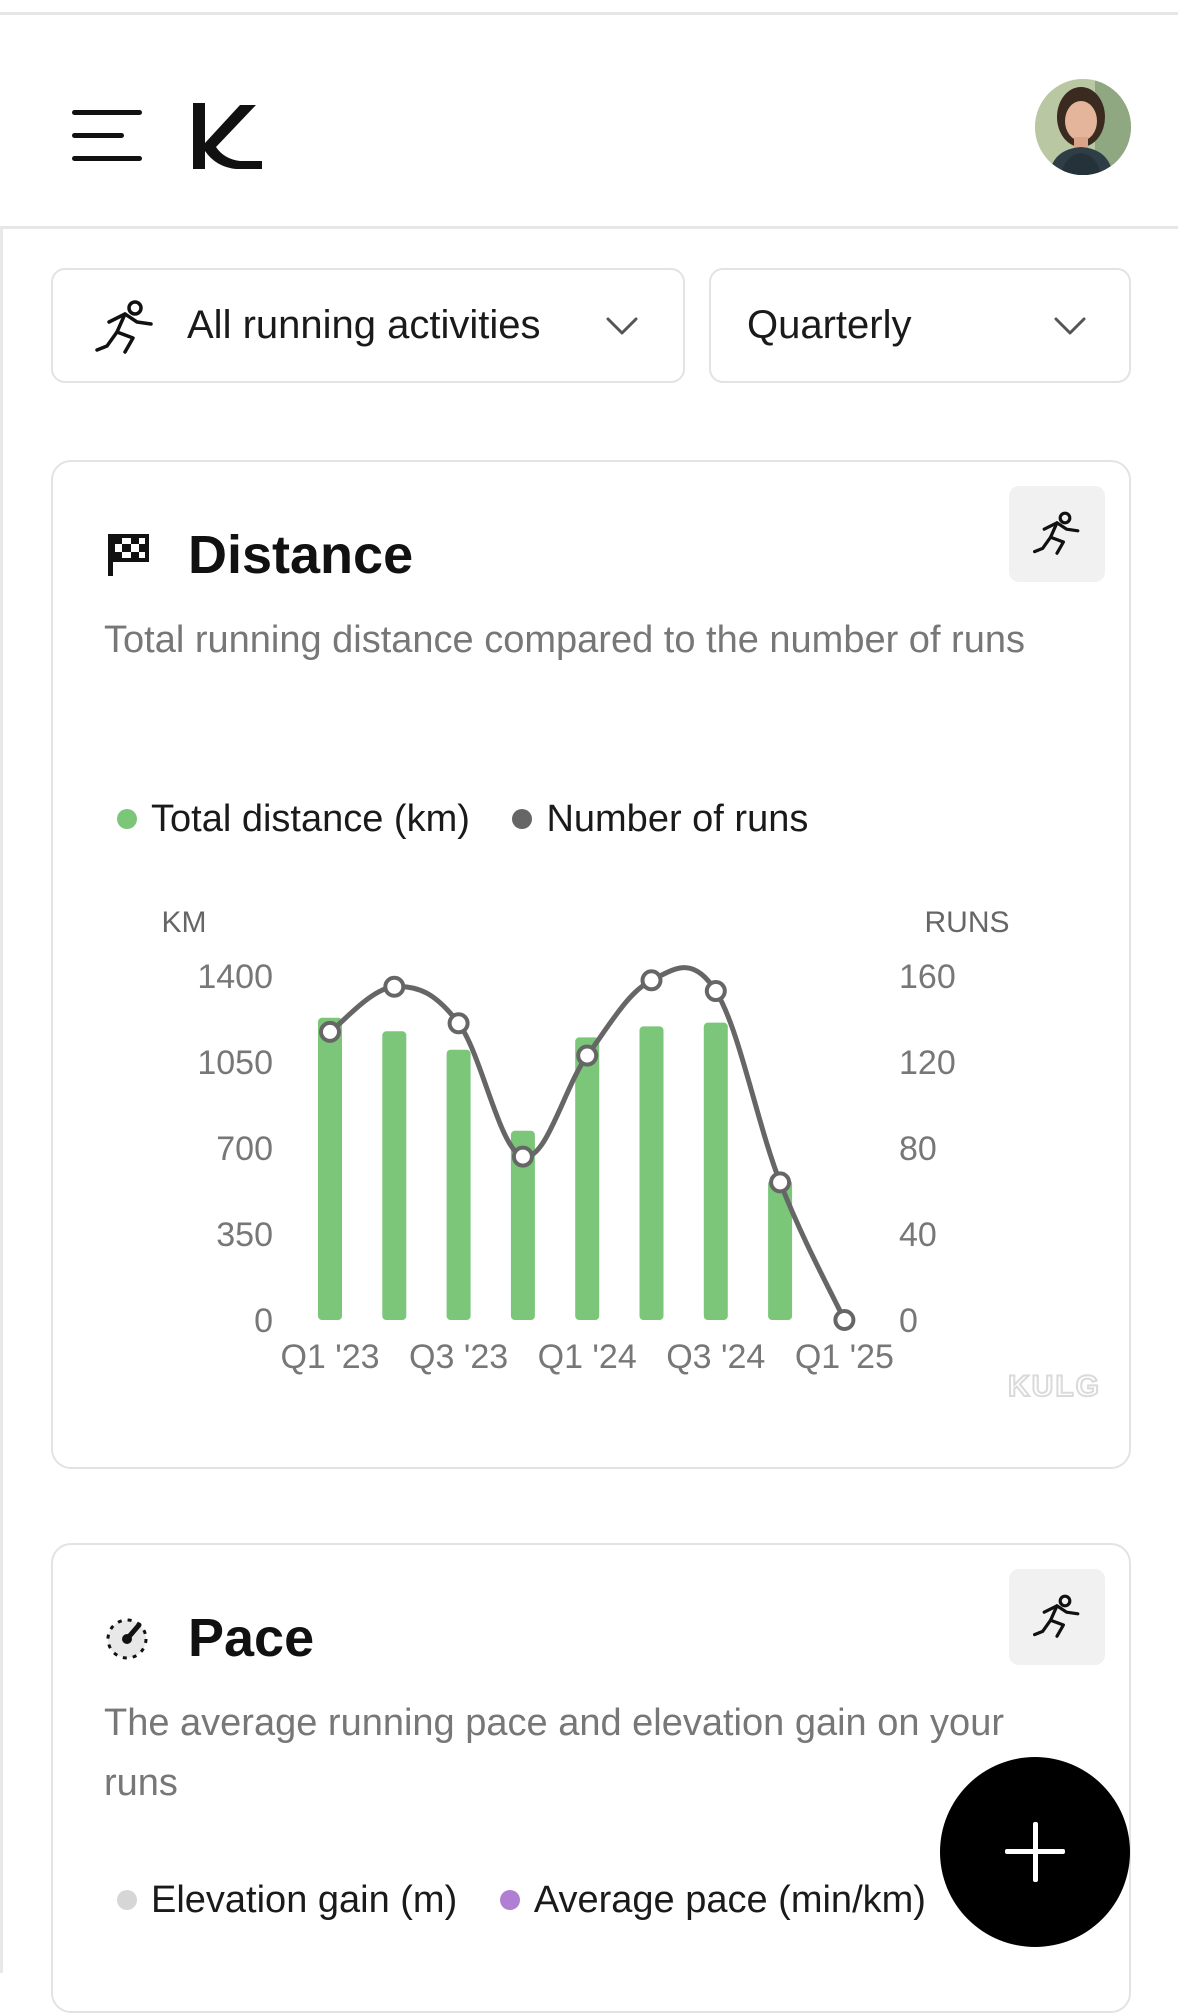  I want to click on pace-legend: Elevation gain (m) Average pace (min/km), so click(537, 1899).